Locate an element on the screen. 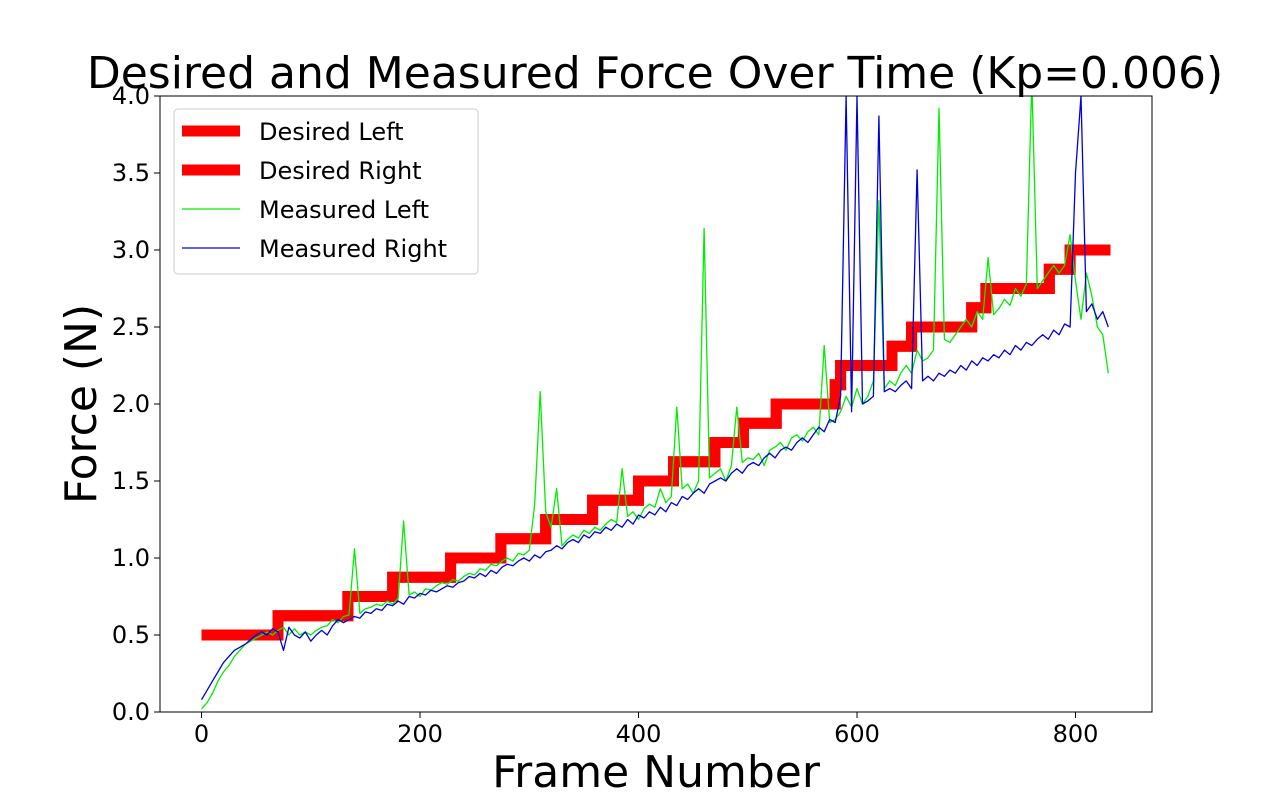 The width and height of the screenshot is (1280, 804). x-tick-label: 600 is located at coordinates (857, 734).